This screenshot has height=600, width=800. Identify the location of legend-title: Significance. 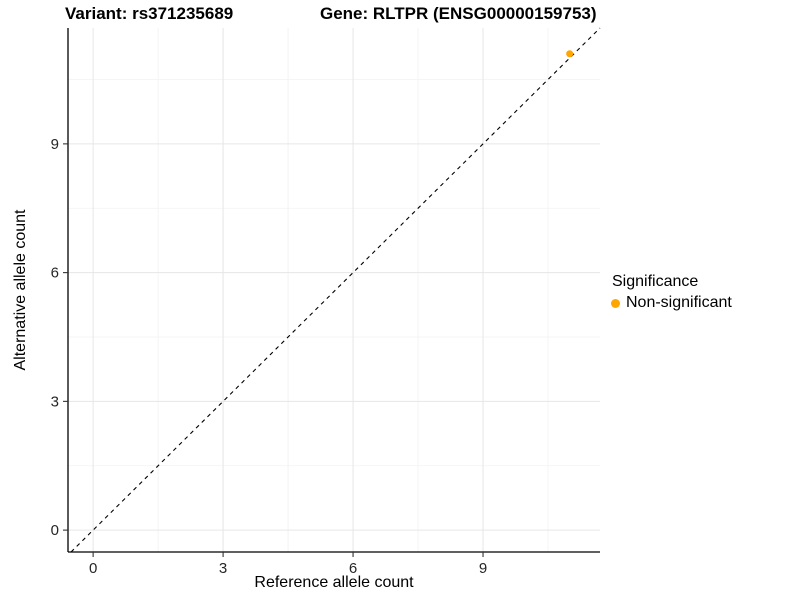
(655, 281).